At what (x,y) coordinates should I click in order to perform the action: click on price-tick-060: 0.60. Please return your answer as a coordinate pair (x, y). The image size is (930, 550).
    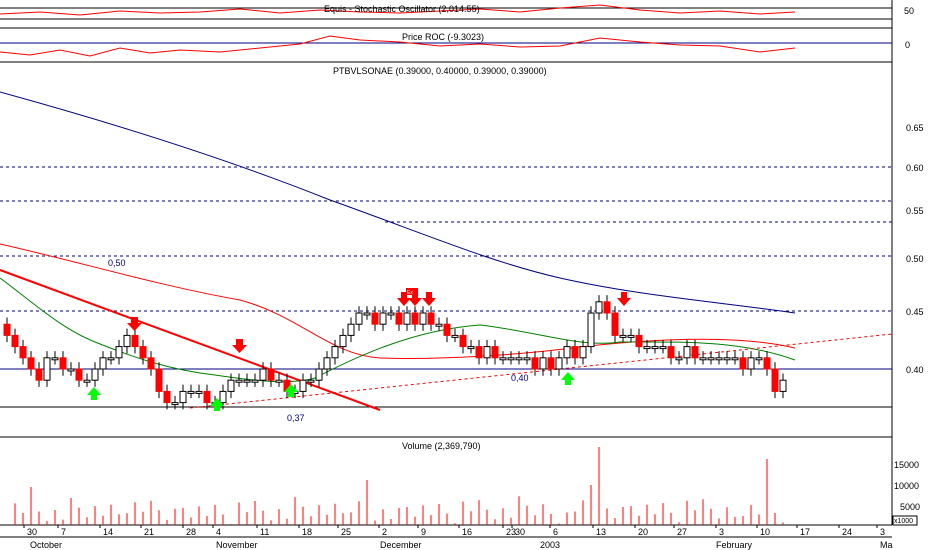
    Looking at the image, I should click on (915, 168).